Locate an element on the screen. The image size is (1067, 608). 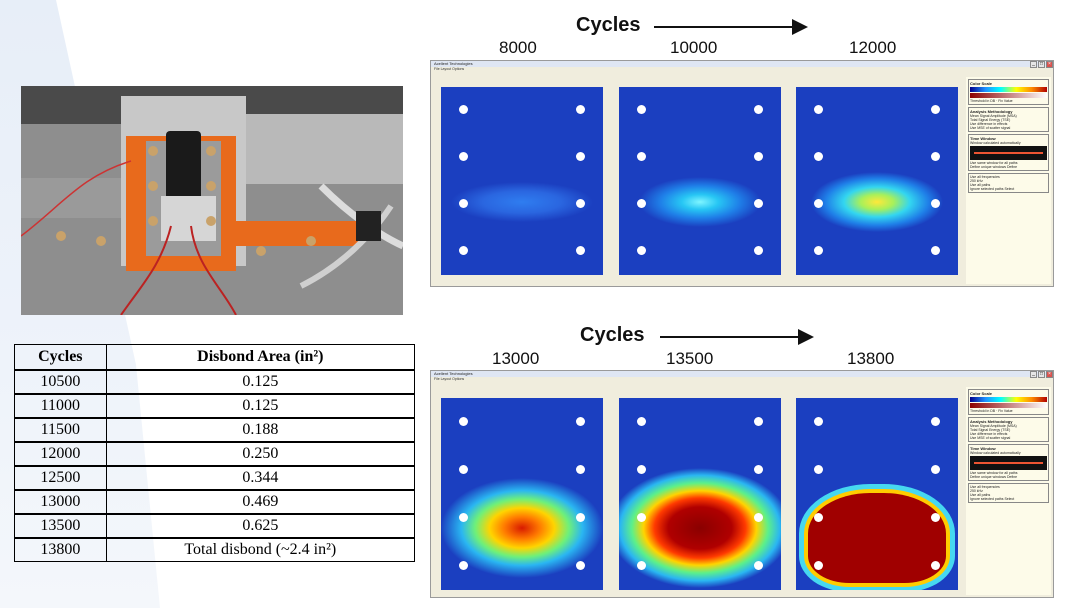
table-cell: 0.469 is located at coordinates (260, 502).